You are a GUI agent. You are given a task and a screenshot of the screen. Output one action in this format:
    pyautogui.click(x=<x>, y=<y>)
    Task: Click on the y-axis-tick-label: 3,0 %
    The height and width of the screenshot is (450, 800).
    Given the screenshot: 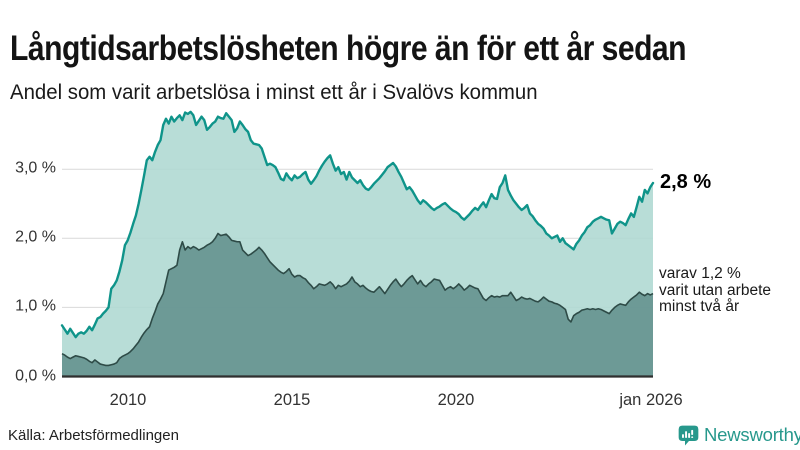 What is the action you would take?
    pyautogui.click(x=35, y=168)
    